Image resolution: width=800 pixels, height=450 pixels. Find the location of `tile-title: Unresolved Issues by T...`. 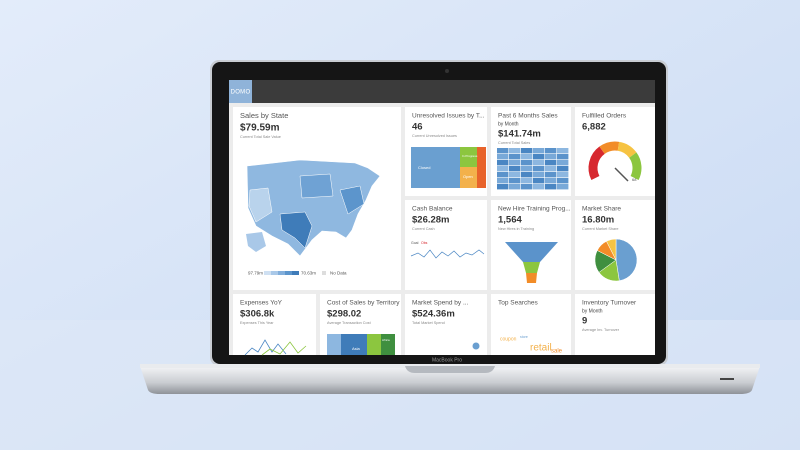

tile-title: Unresolved Issues by T... is located at coordinates (448, 116).